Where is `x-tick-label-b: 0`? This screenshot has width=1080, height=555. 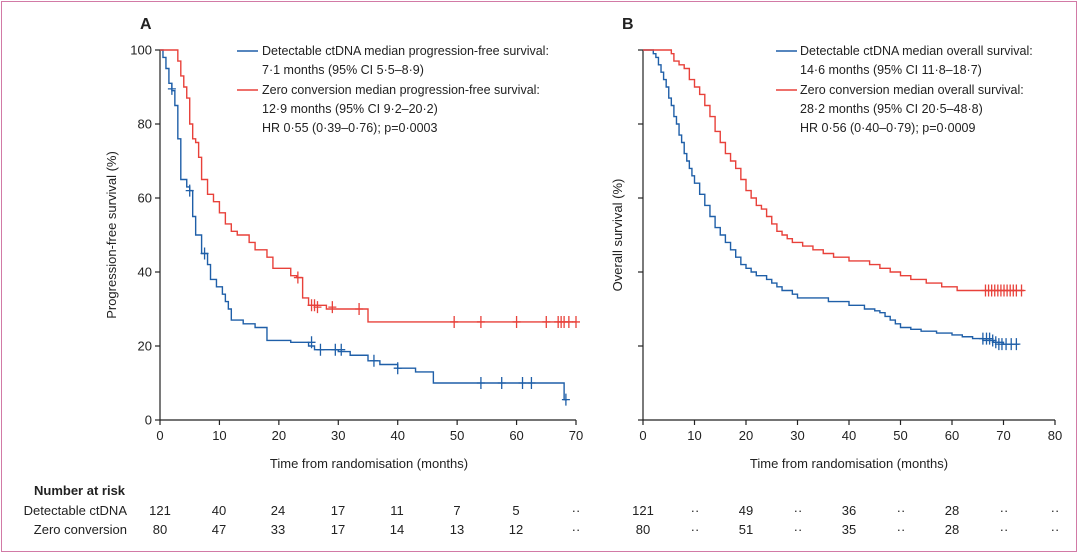 x-tick-label-b: 0 is located at coordinates (642, 435).